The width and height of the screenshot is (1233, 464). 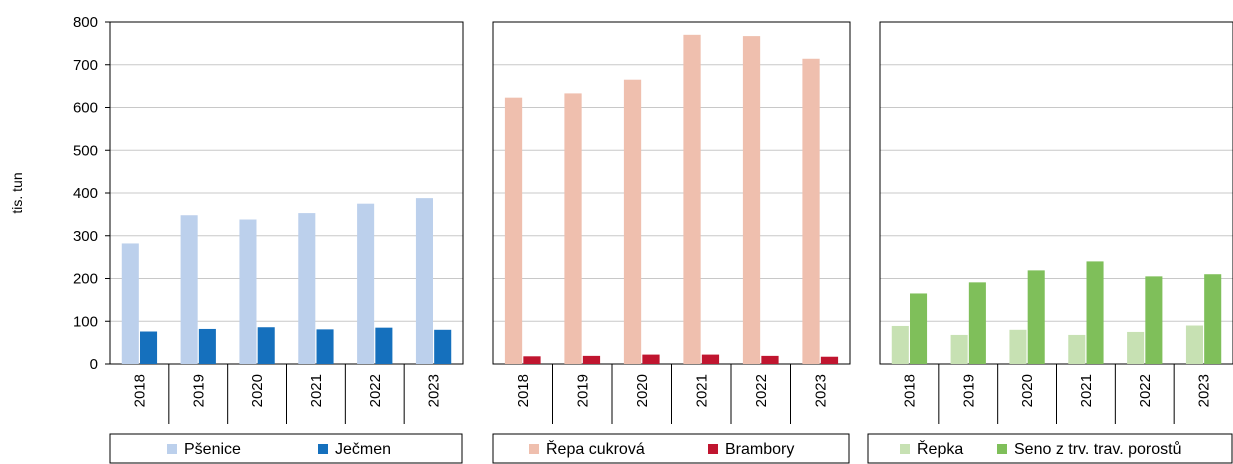 I want to click on bar-p-enice-2018, so click(x=130, y=303).